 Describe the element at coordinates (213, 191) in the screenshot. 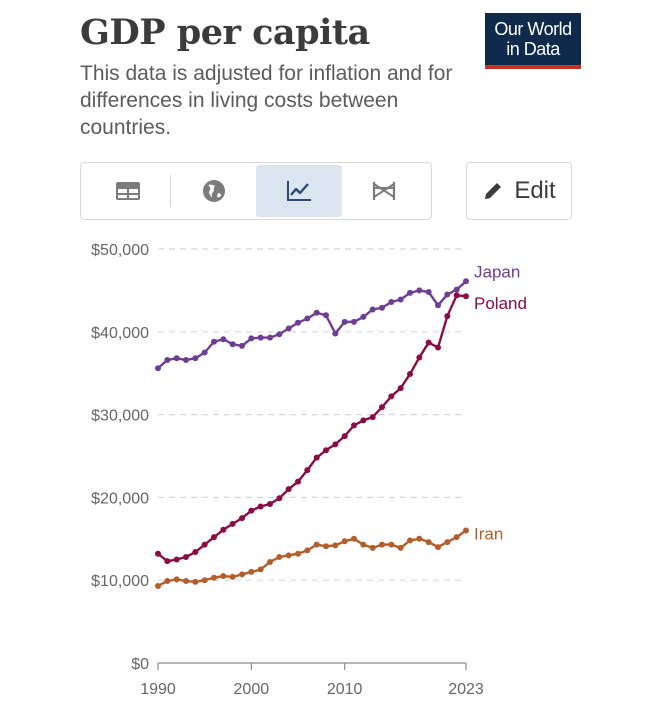

I see `tab-map` at that location.